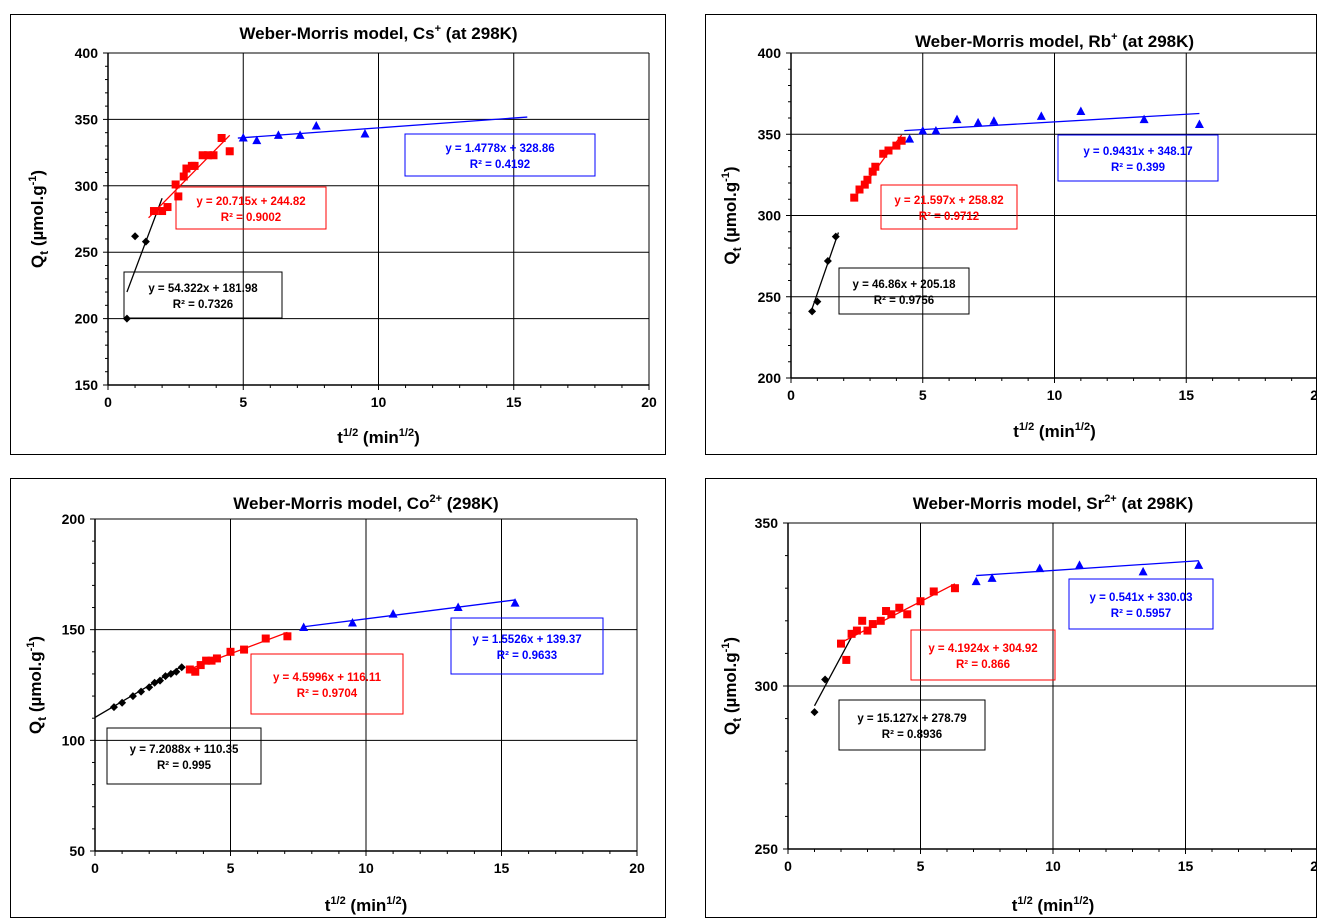 The width and height of the screenshot is (1317, 919). Describe the element at coordinates (365, 503) in the screenshot. I see `chart-title: Weber-Morris model, Co2+ (298K)` at that location.